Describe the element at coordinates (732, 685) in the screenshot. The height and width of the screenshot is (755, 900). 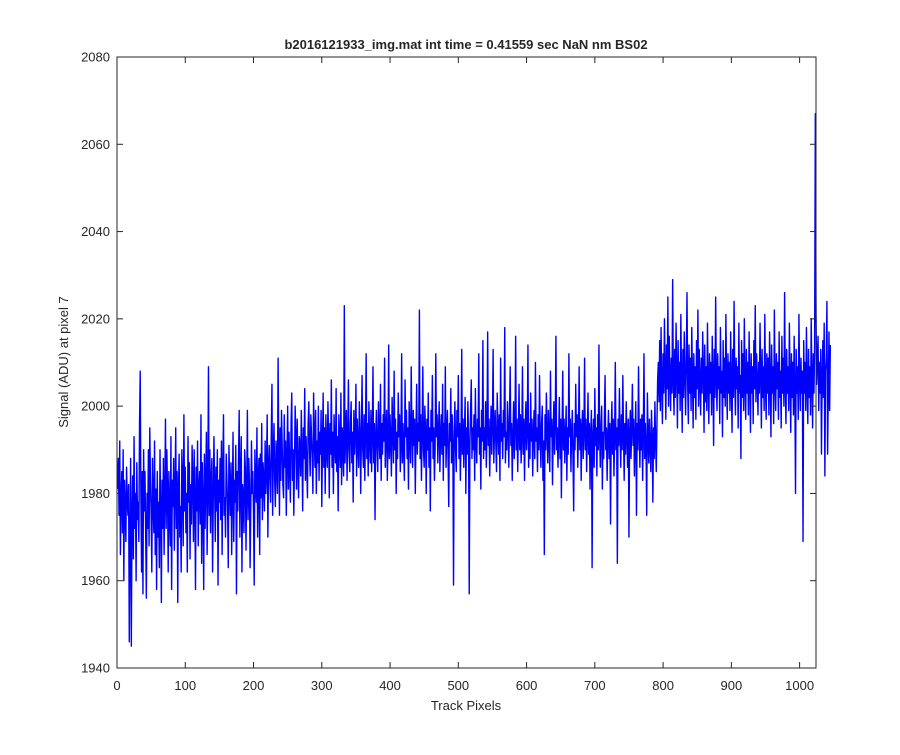
I see `x-tick-label: 900` at that location.